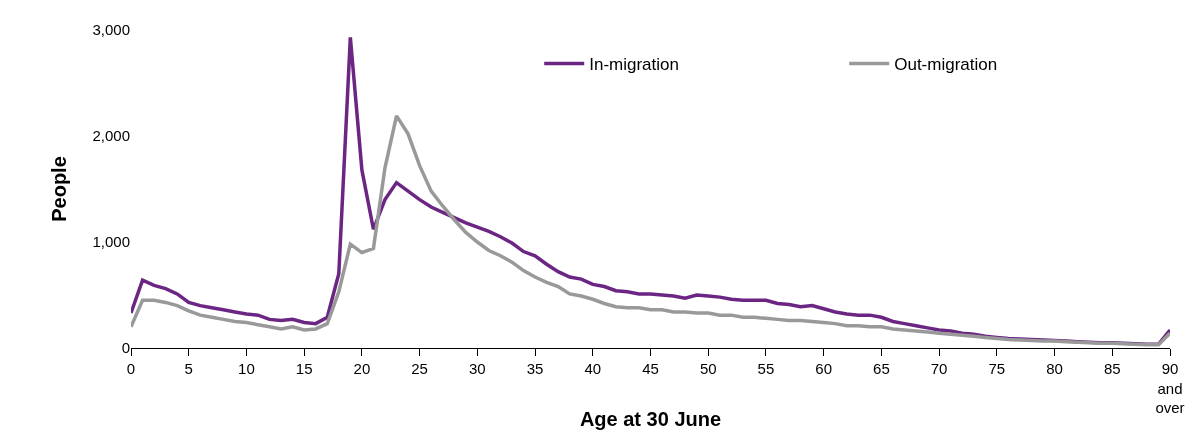 This screenshot has width=1193, height=430. Describe the element at coordinates (1054, 368) in the screenshot. I see `x-tick-label: 80` at that location.